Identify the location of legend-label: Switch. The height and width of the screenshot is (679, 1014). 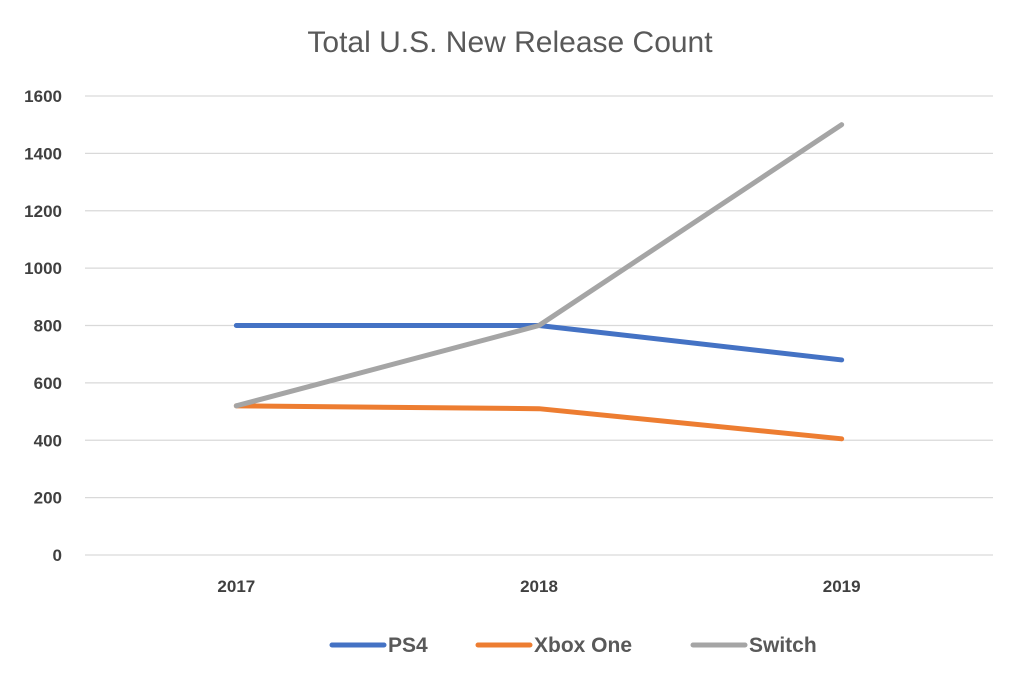
(783, 645).